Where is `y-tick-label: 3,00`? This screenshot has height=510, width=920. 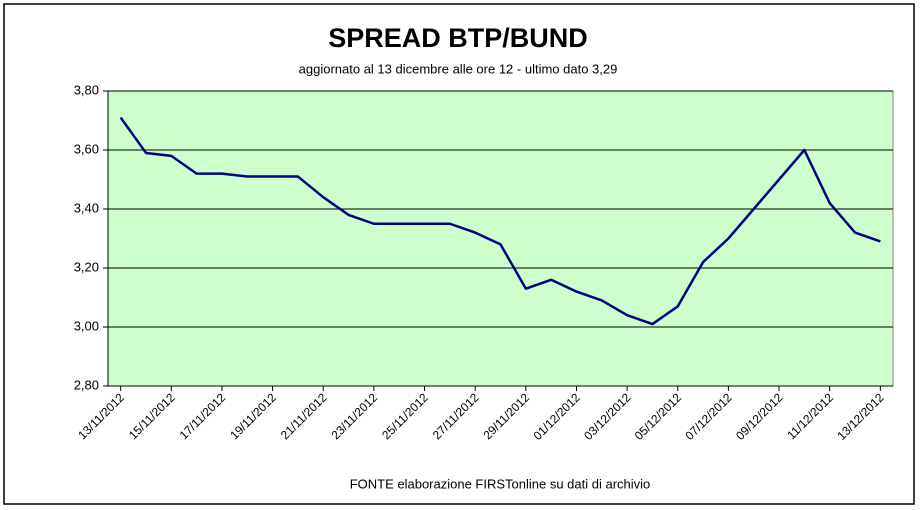 y-tick-label: 3,00 is located at coordinates (86, 325).